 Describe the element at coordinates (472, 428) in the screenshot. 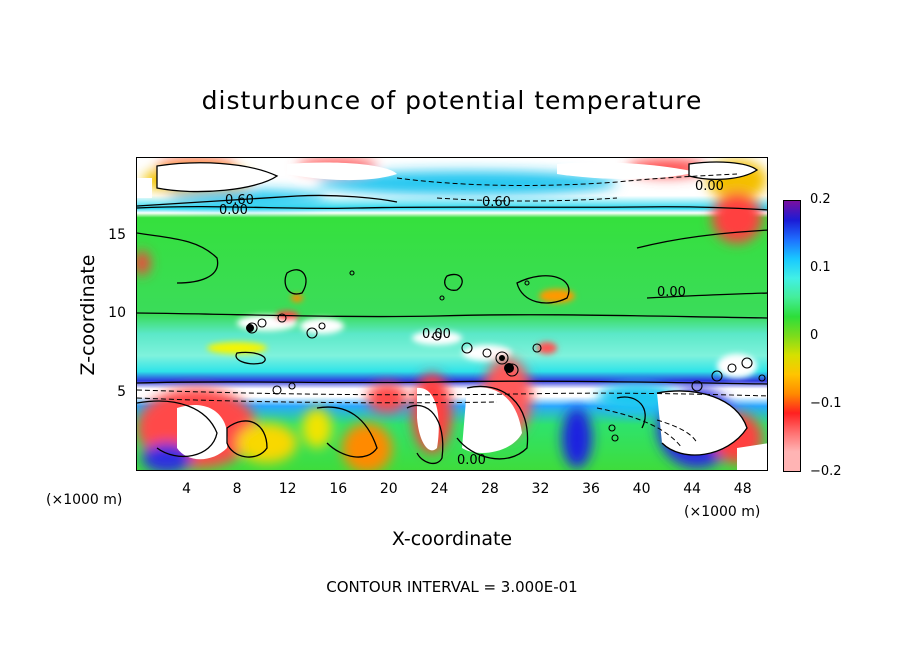

I see `lower-white-regions` at that location.